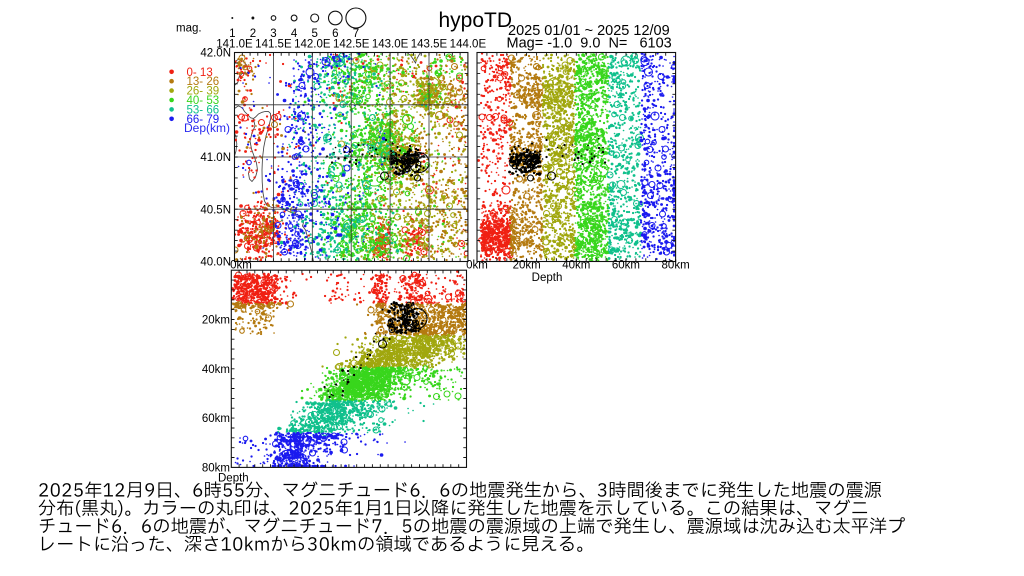 The height and width of the screenshot is (576, 1024). Describe the element at coordinates (215, 54) in the screenshot. I see `svg-text: 42.0N` at that location.